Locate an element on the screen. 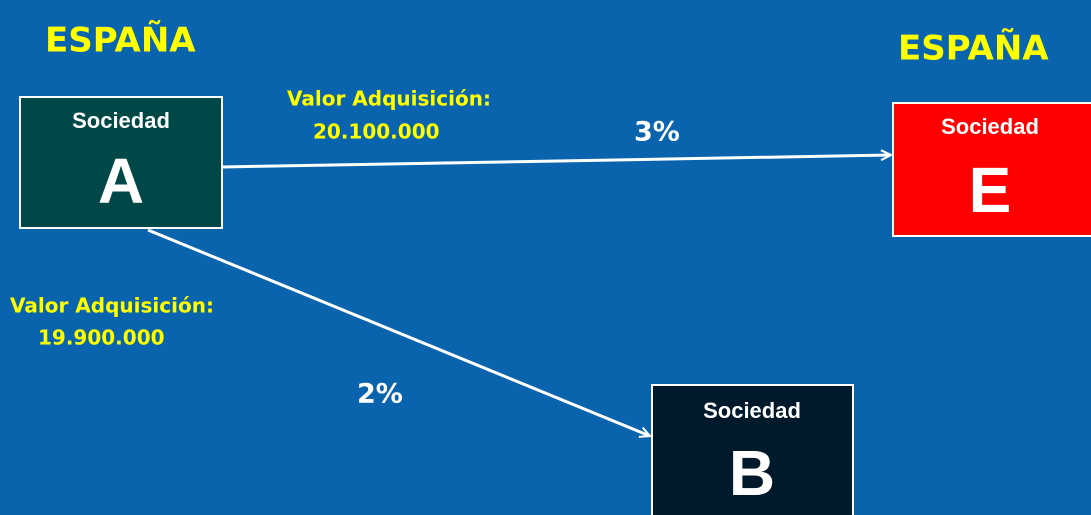  edge-percent: 3% is located at coordinates (657, 132).